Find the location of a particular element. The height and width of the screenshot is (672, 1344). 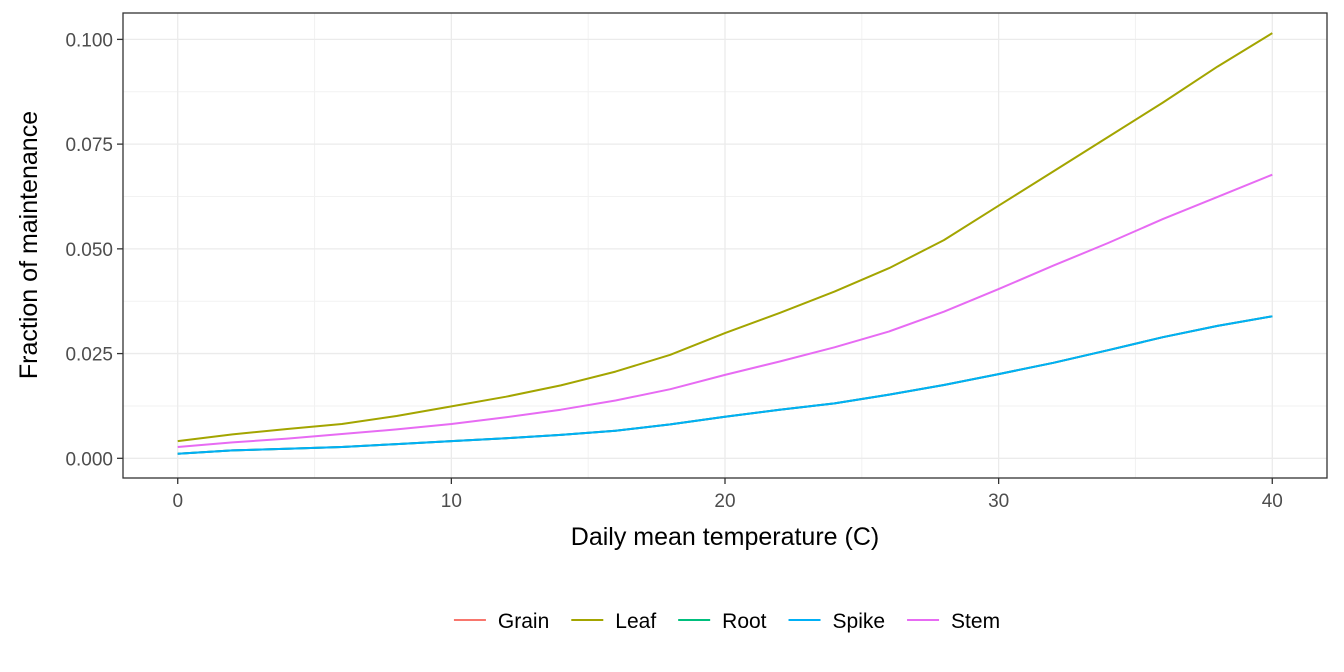

x-tick-label: 30 is located at coordinates (998, 501).